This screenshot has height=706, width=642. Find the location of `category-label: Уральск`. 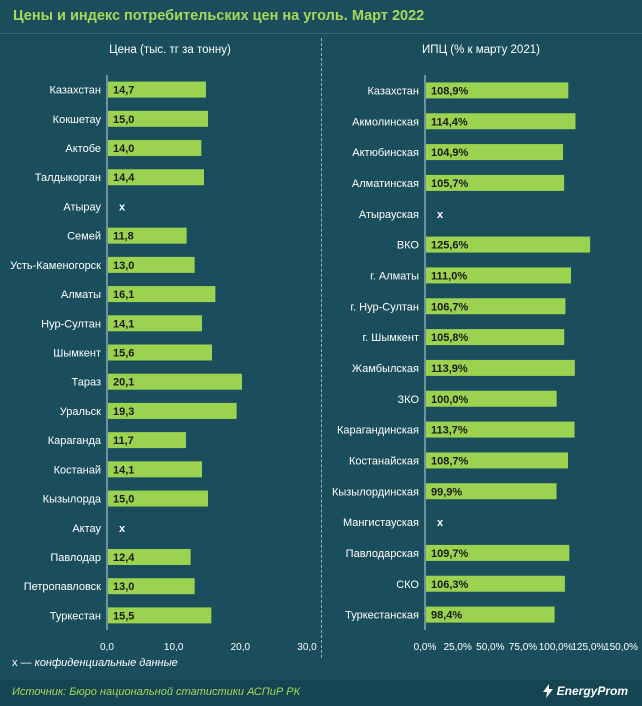

category-label: Уральск is located at coordinates (80, 412).